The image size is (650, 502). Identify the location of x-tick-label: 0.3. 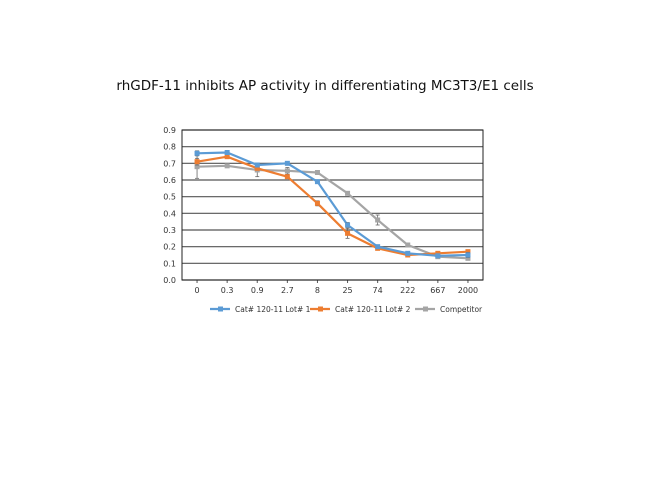
(227, 290).